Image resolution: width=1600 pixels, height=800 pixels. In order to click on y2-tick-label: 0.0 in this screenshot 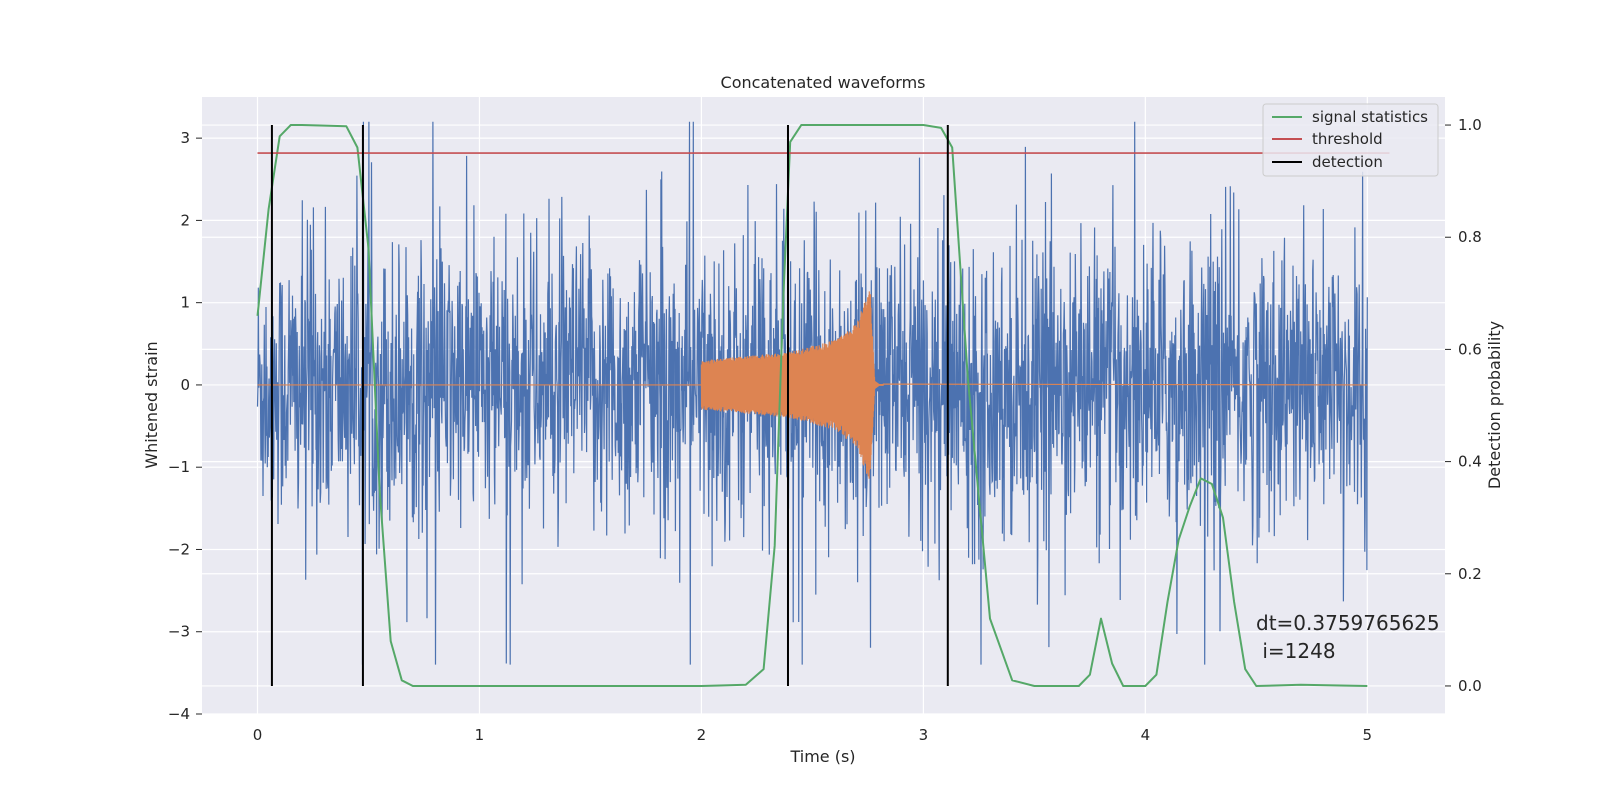, I will do `click(1470, 686)`.